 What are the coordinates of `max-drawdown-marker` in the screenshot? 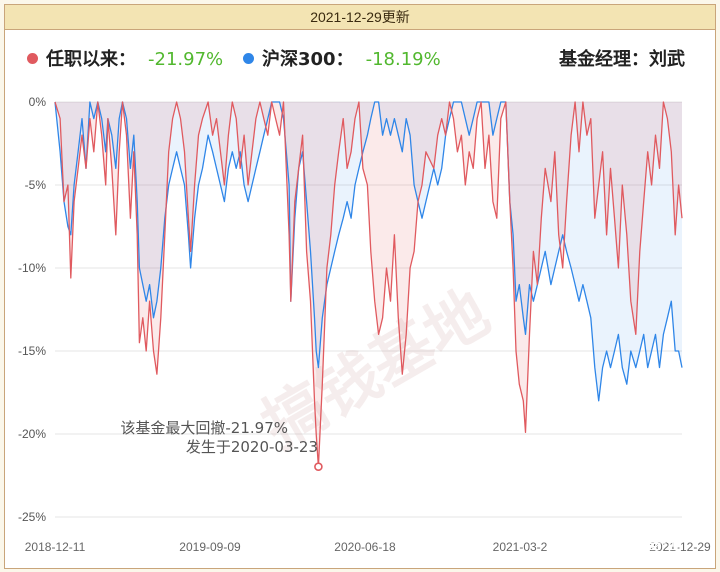 It's located at (318, 467).